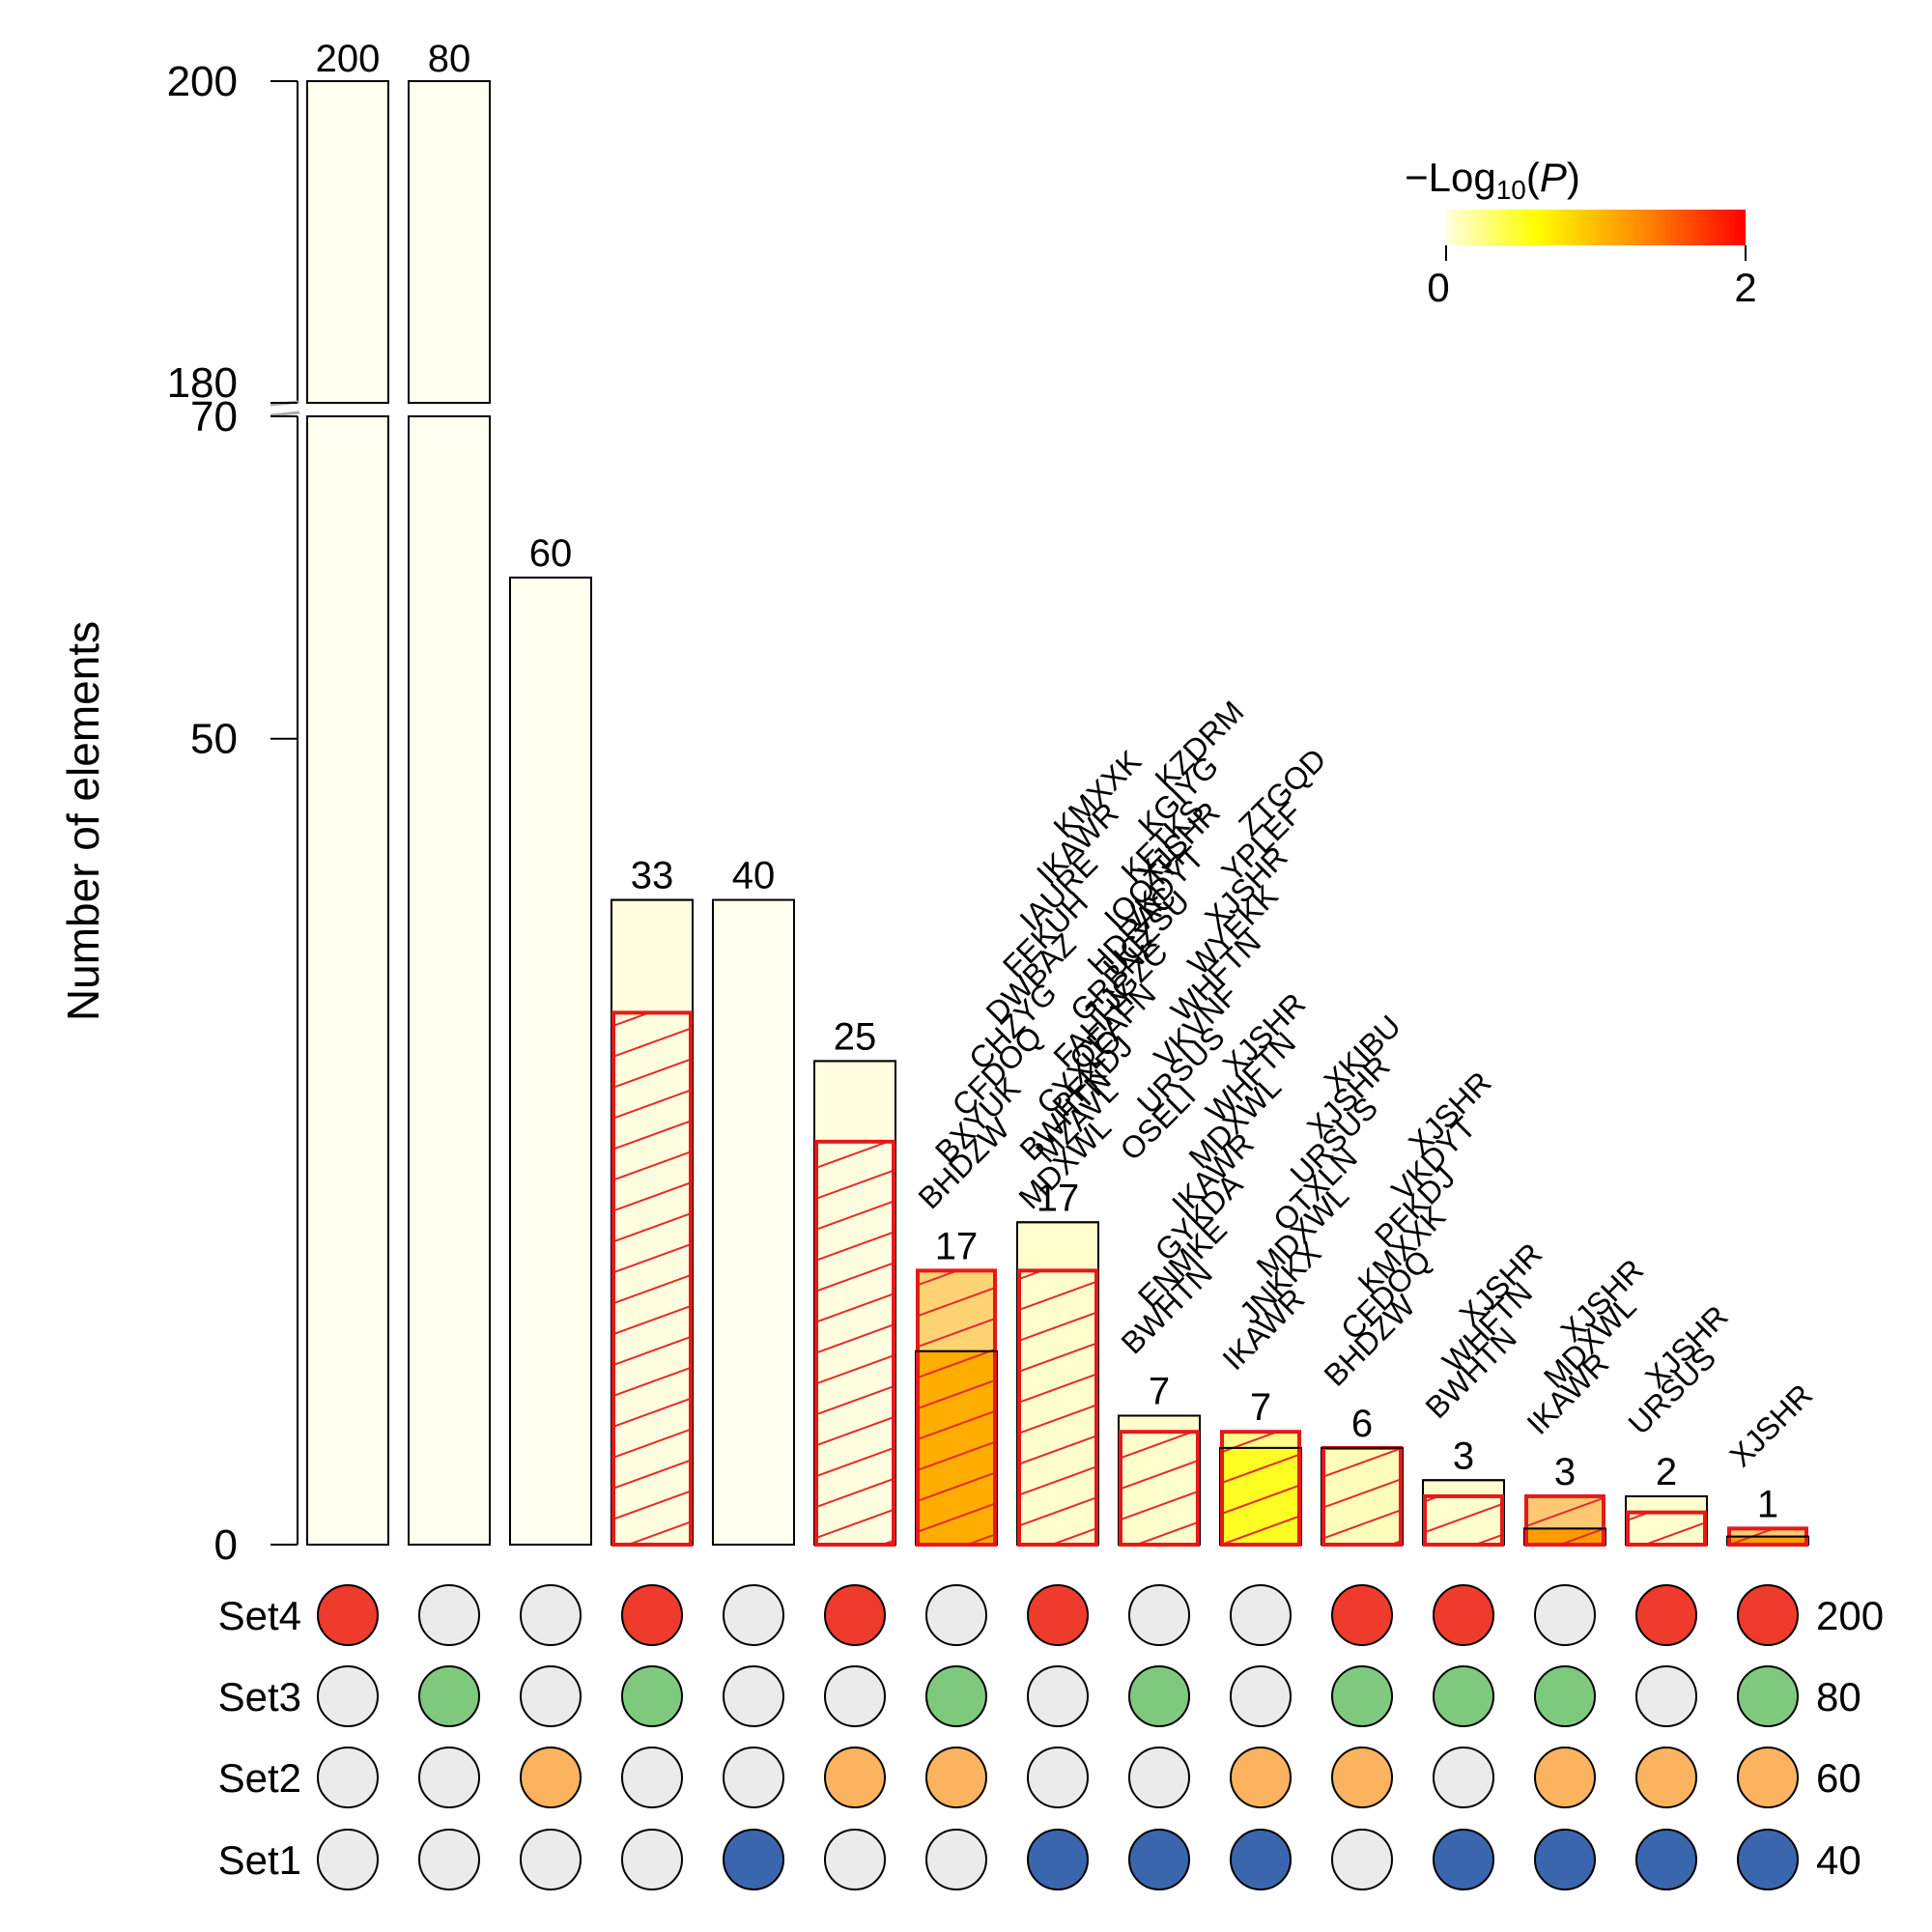  I want to click on bar-count-label-4: 40, so click(754, 876).